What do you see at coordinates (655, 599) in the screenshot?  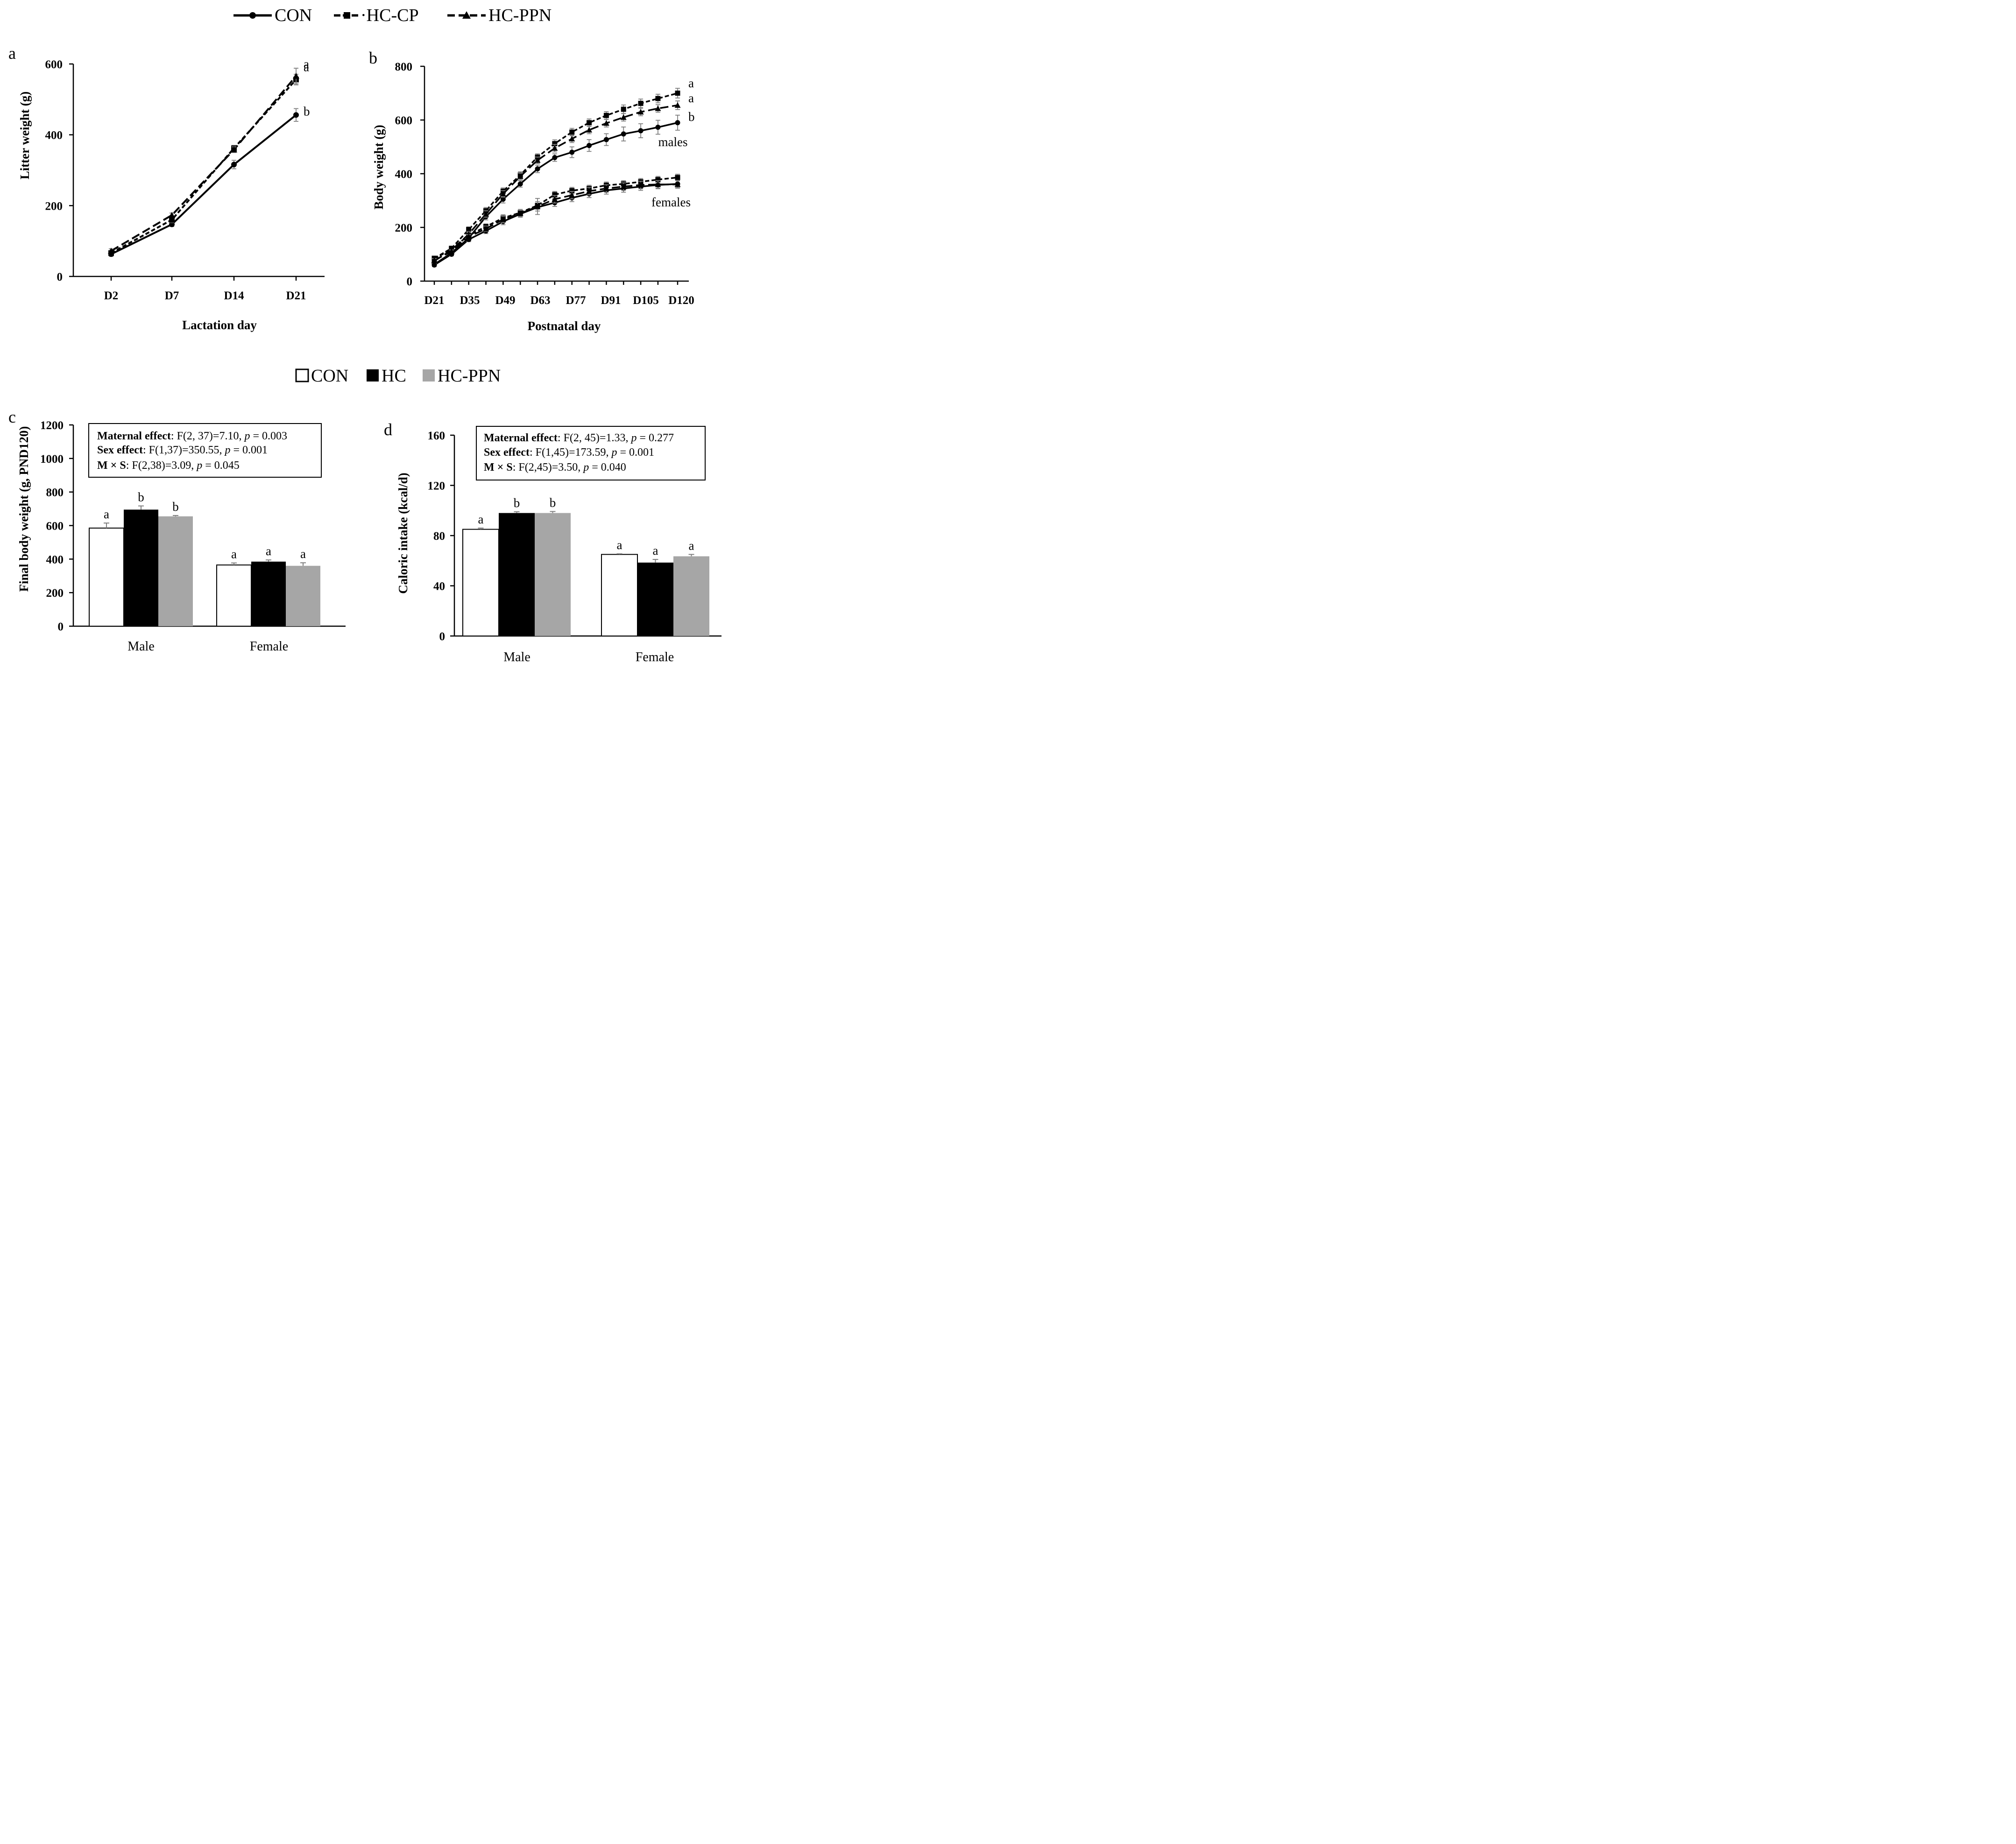 I see `bar-d-female-hc` at bounding box center [655, 599].